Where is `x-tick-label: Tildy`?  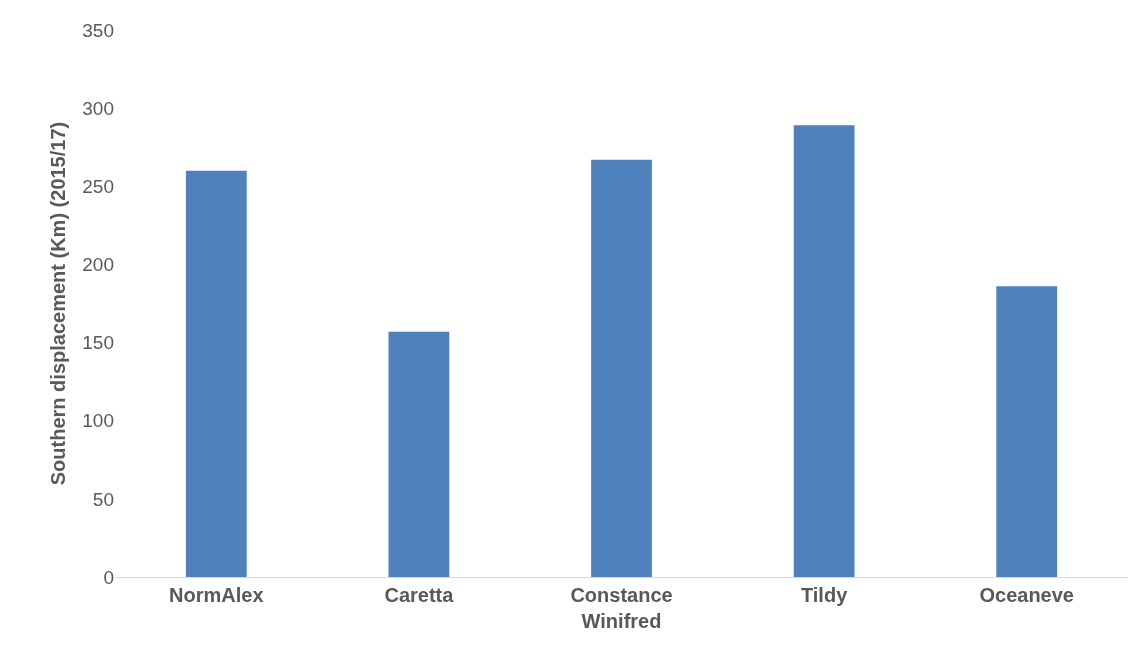
x-tick-label: Tildy is located at coordinates (824, 595).